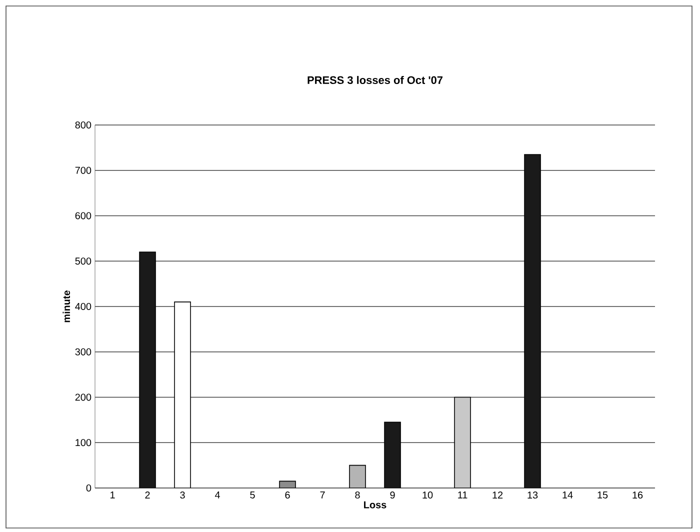 The height and width of the screenshot is (532, 700). Describe the element at coordinates (83, 216) in the screenshot. I see `y-tick-label: 600` at that location.